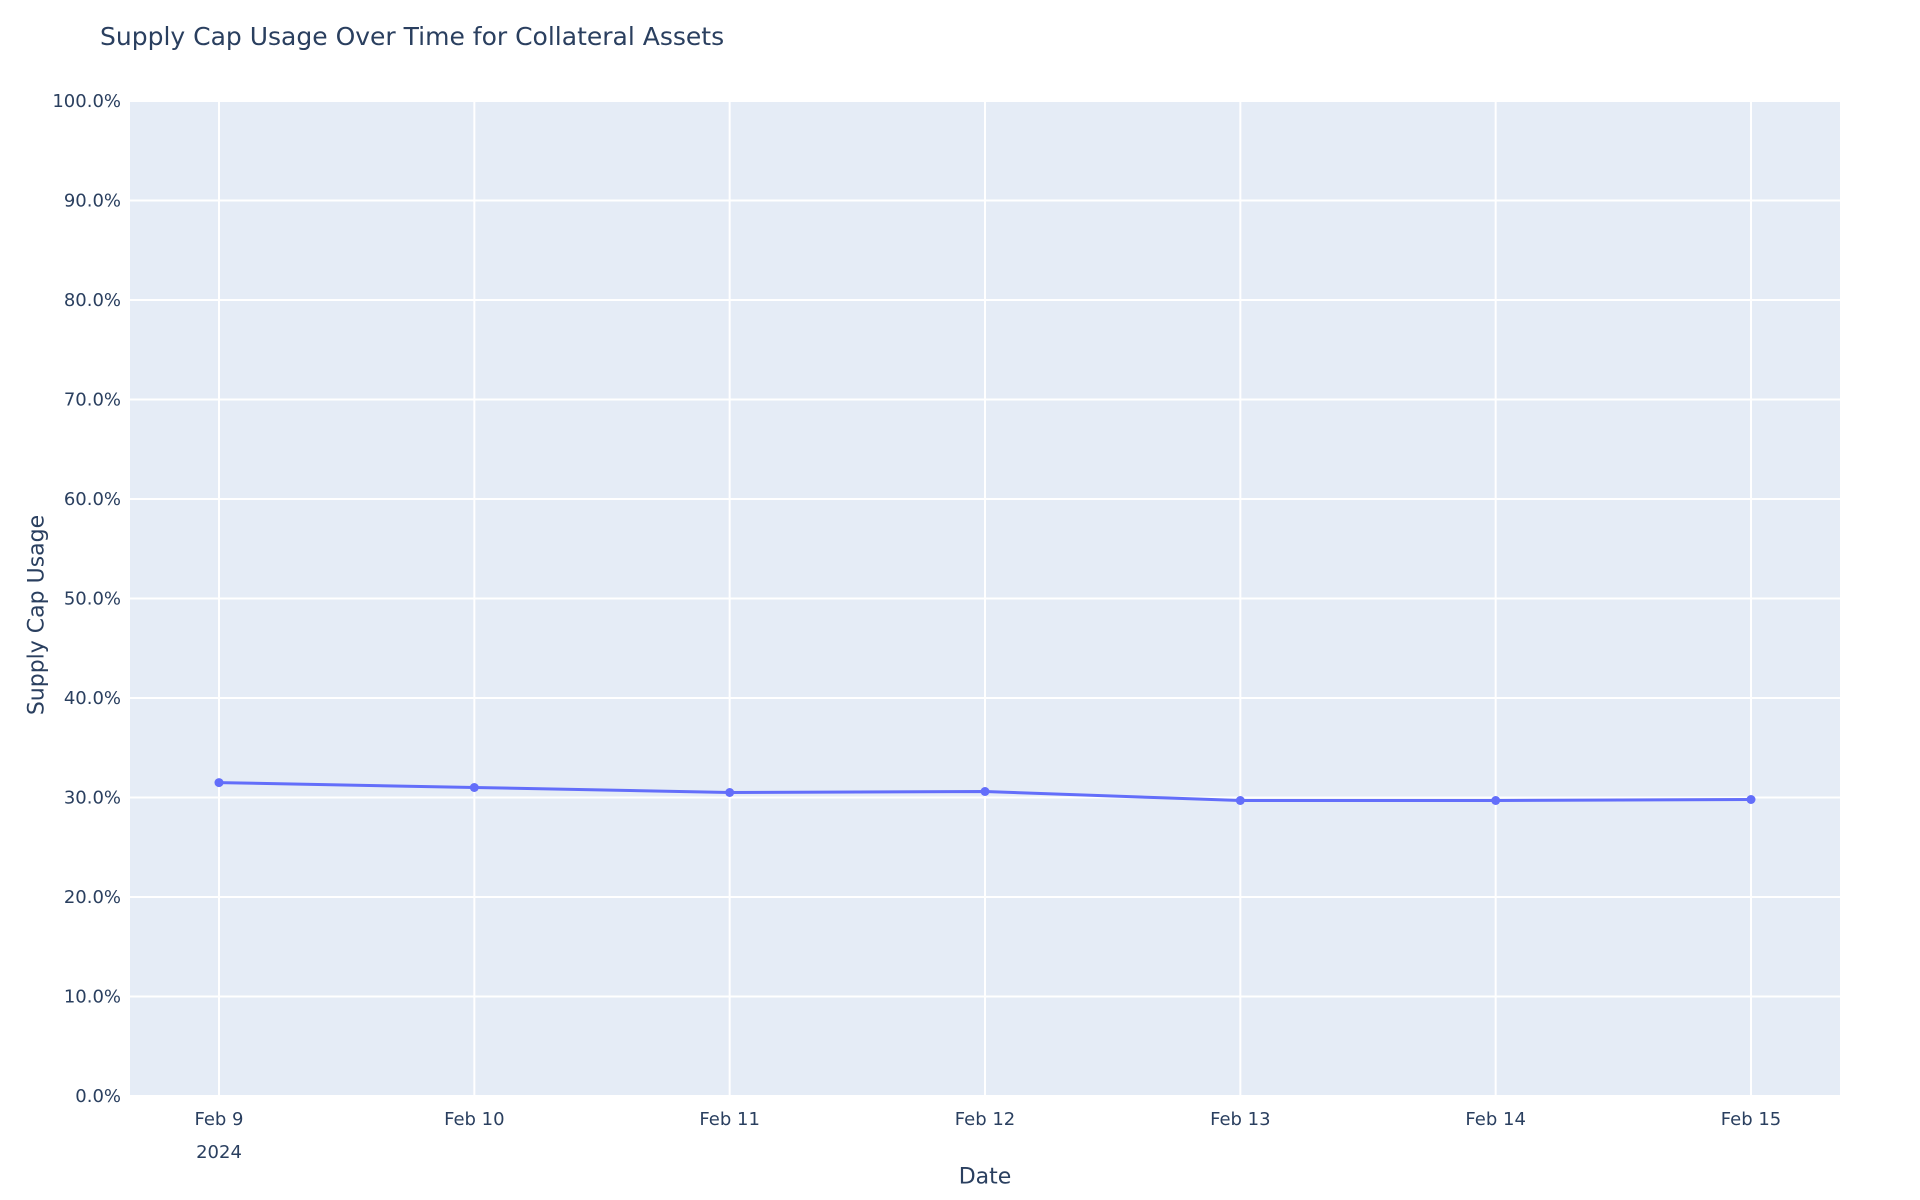  Describe the element at coordinates (985, 1119) in the screenshot. I see `x-tick-label: Feb 12` at that location.